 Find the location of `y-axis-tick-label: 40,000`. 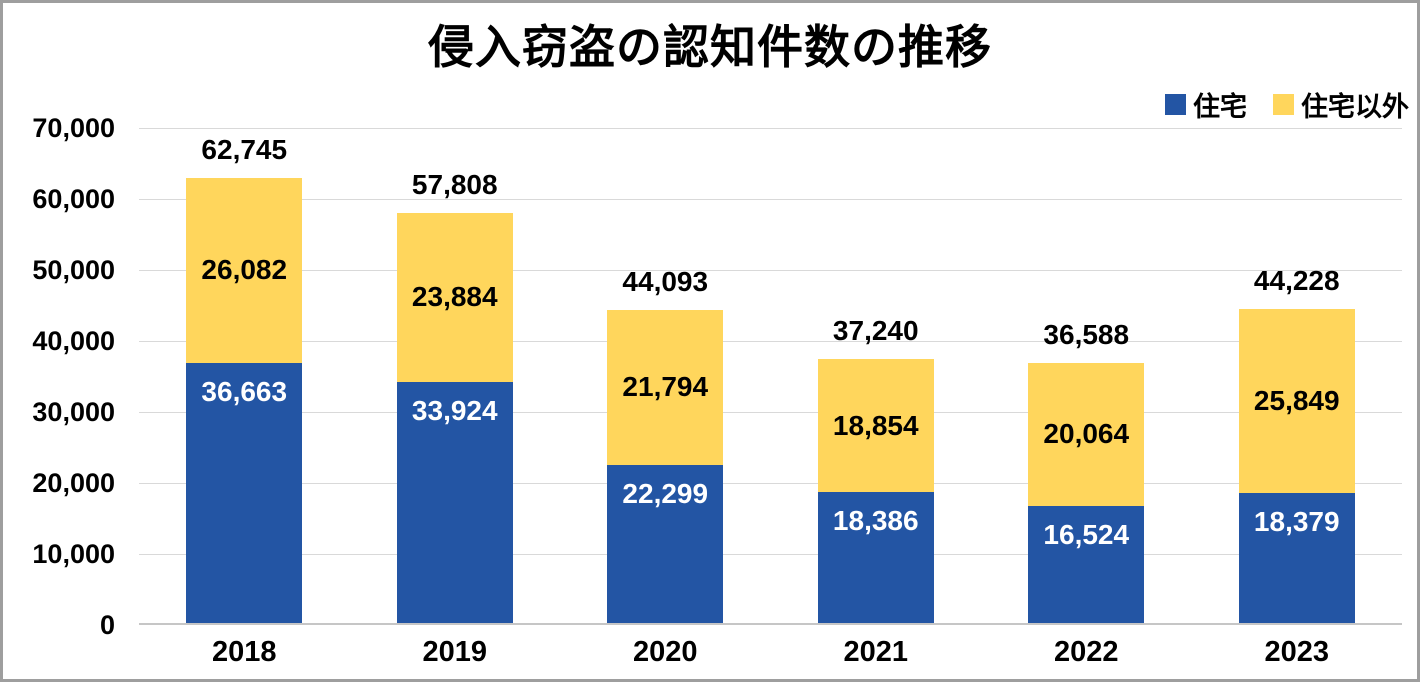

y-axis-tick-label: 40,000 is located at coordinates (73, 341).